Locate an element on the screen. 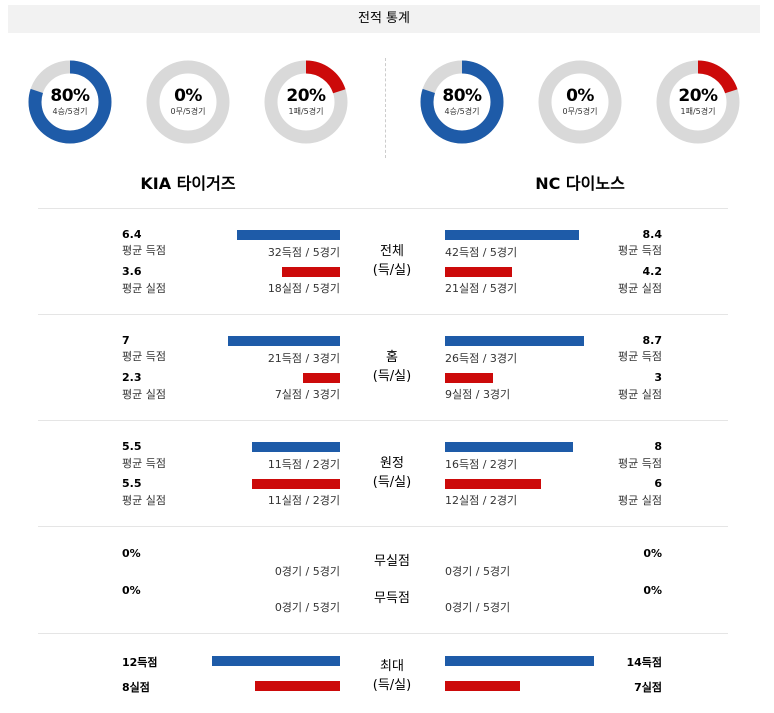 The image size is (774, 713). category-label: 홈 is located at coordinates (392, 357).